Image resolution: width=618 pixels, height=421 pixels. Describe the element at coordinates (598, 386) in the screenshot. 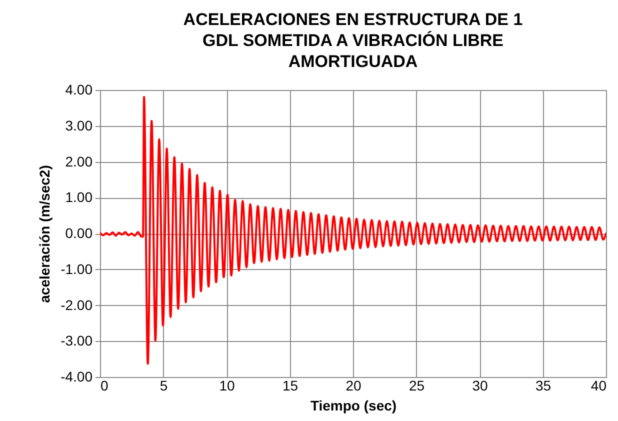

I see `x-tick-label: 40` at that location.